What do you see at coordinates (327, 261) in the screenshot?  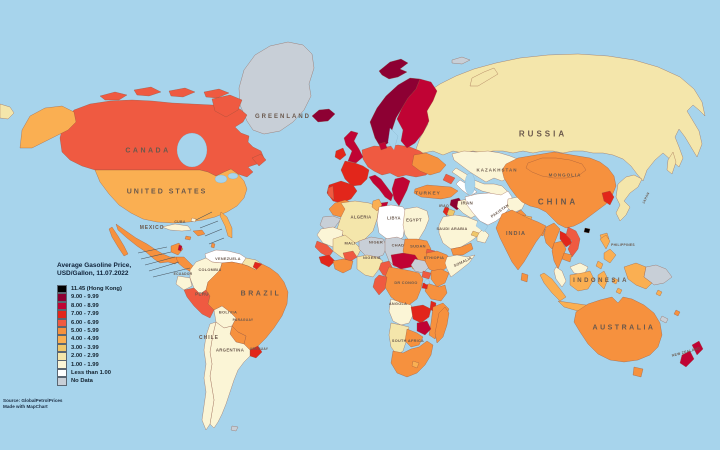 I see `region-guinea` at bounding box center [327, 261].